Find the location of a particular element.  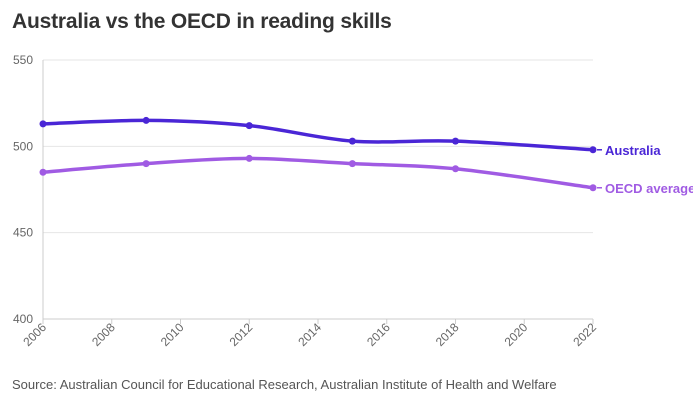

x-tick-label: 2010 is located at coordinates (172, 334).